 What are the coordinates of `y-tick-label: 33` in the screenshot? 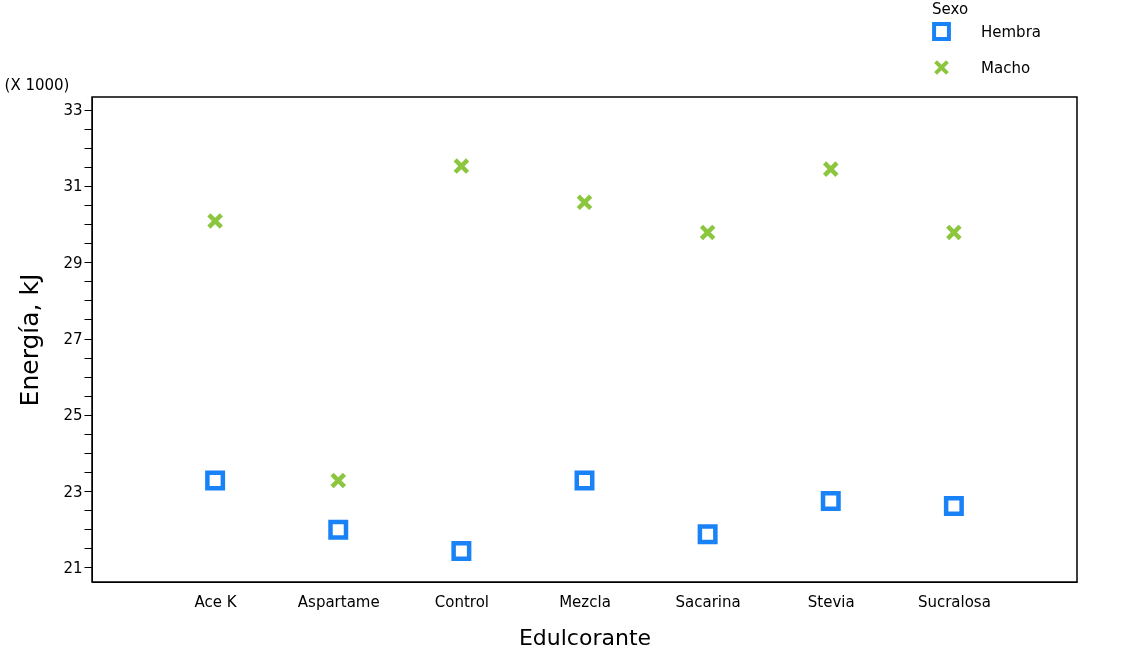 It's located at (73, 110).